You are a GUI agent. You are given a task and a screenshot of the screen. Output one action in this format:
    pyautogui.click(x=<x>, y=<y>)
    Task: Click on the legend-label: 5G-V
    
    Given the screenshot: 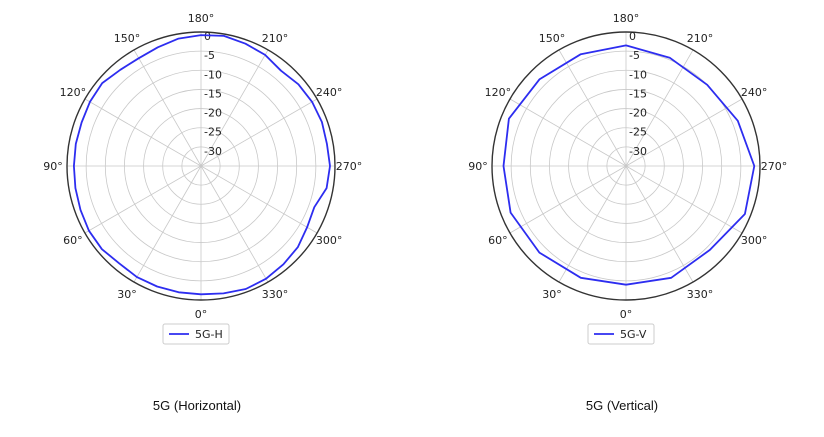 What is the action you would take?
    pyautogui.click(x=633, y=334)
    